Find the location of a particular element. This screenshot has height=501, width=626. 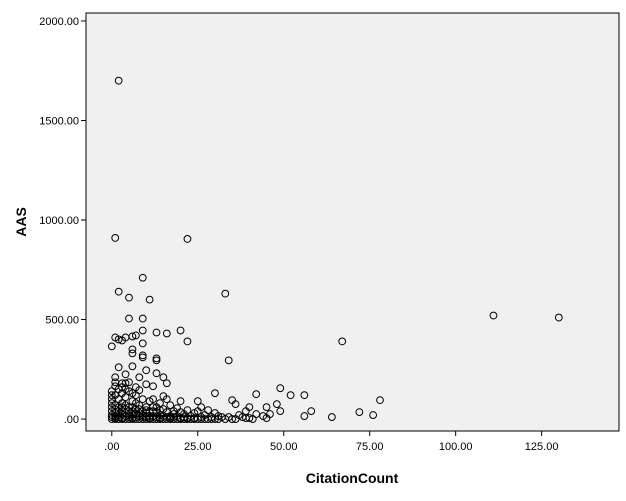

y-tick-label: 1000.00 is located at coordinates (59, 221).